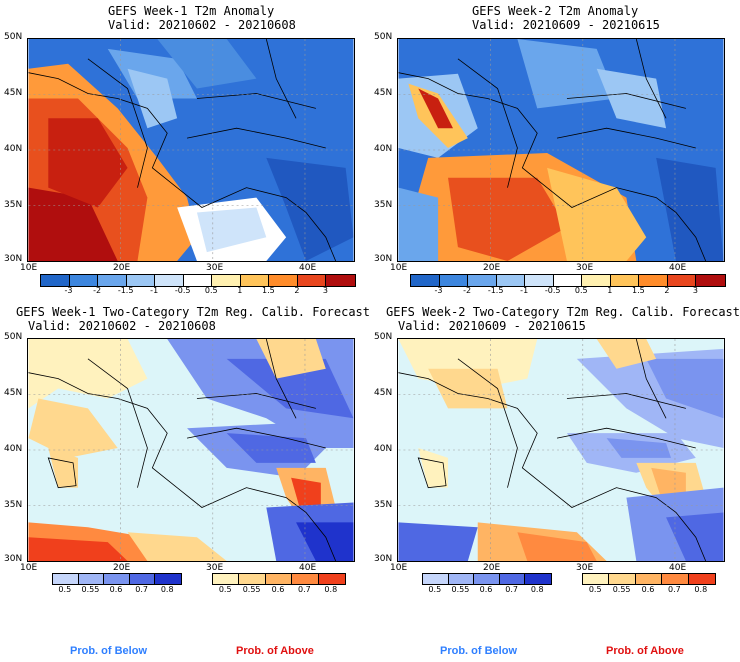 The width and height of the screenshot is (740, 662). Describe the element at coordinates (202, 25) in the screenshot. I see `panel1-valid: Valid: 20210602 - 20210608` at that location.